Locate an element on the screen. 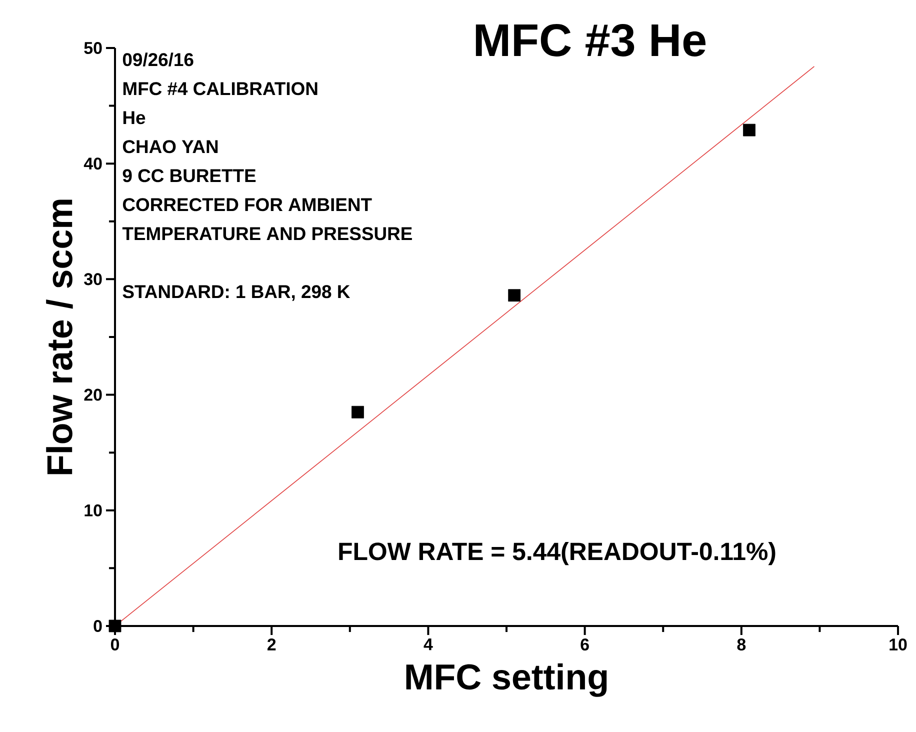 Image resolution: width=916 pixels, height=732 pixels. x-tick-label: 0 is located at coordinates (115, 644).